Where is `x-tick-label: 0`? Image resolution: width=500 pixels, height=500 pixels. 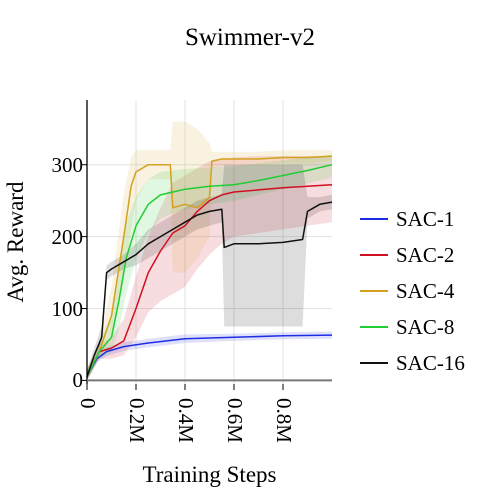
x-tick-label: 0 is located at coordinates (88, 403).